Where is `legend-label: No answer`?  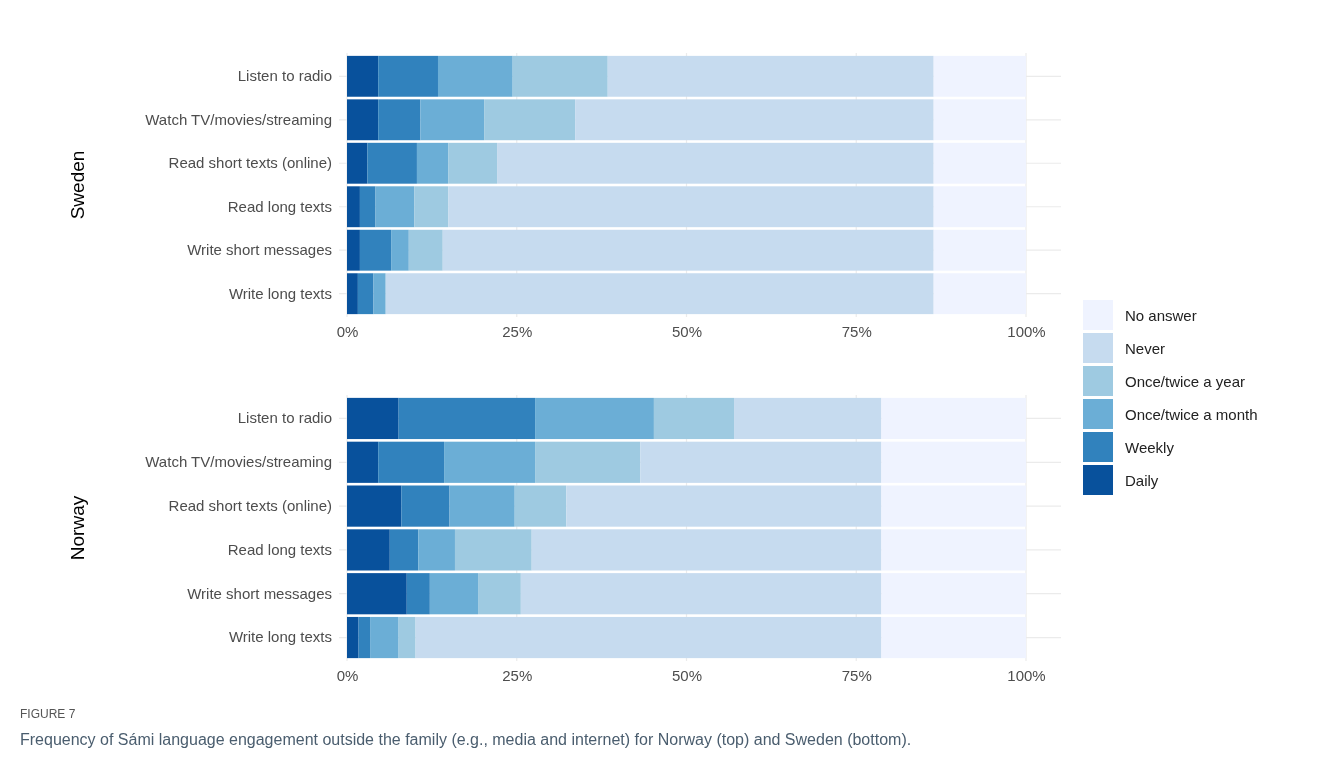
legend-label: No answer is located at coordinates (1161, 315).